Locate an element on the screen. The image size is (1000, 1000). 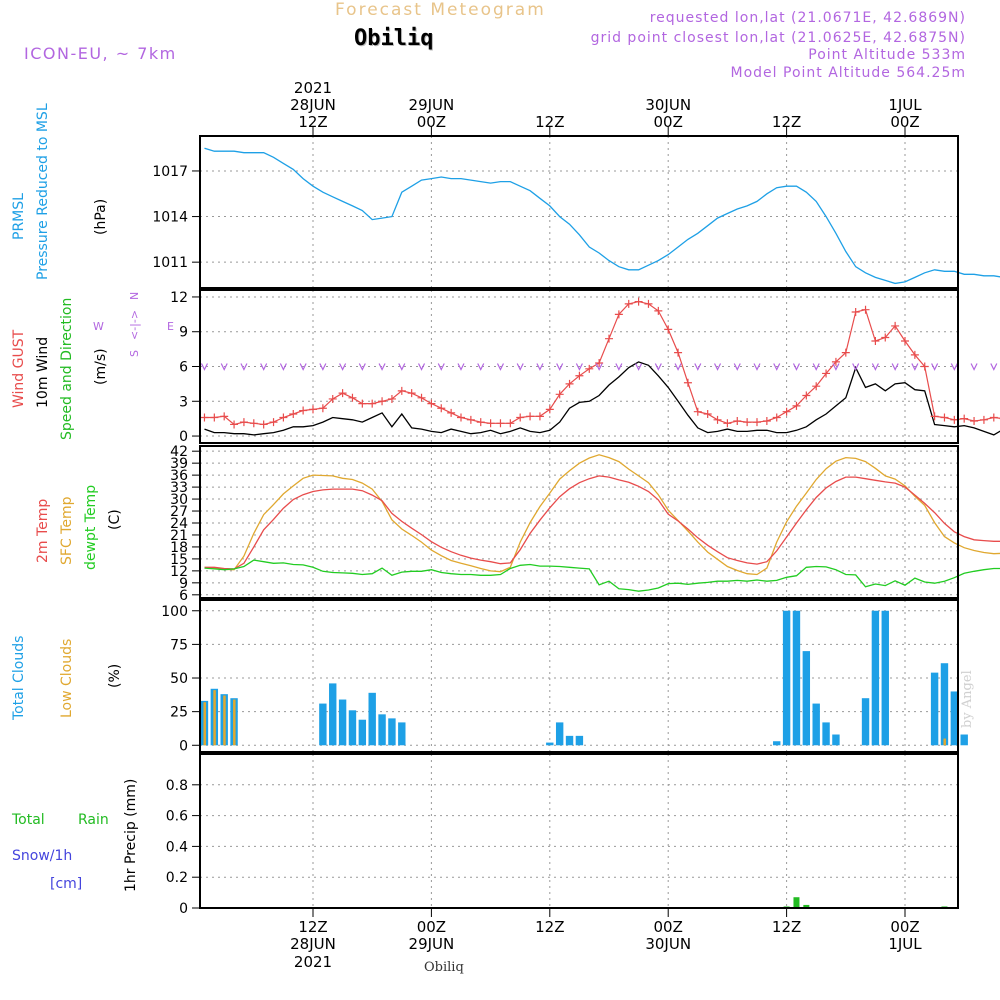
requested-coords: requested lon,lat (21.0671E, 42.6869N) is located at coordinates (807, 18).